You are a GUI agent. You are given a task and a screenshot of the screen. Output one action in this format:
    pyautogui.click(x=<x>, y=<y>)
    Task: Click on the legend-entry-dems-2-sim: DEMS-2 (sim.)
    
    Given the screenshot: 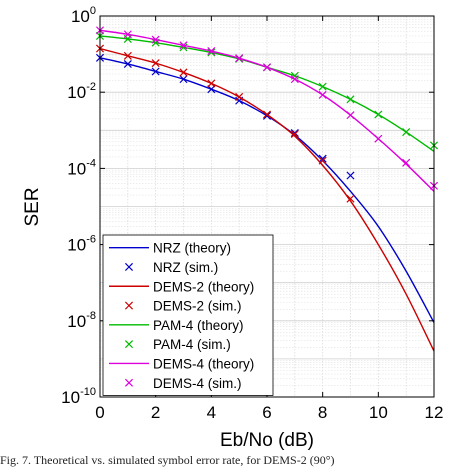 What is the action you would take?
    pyautogui.click(x=183, y=306)
    